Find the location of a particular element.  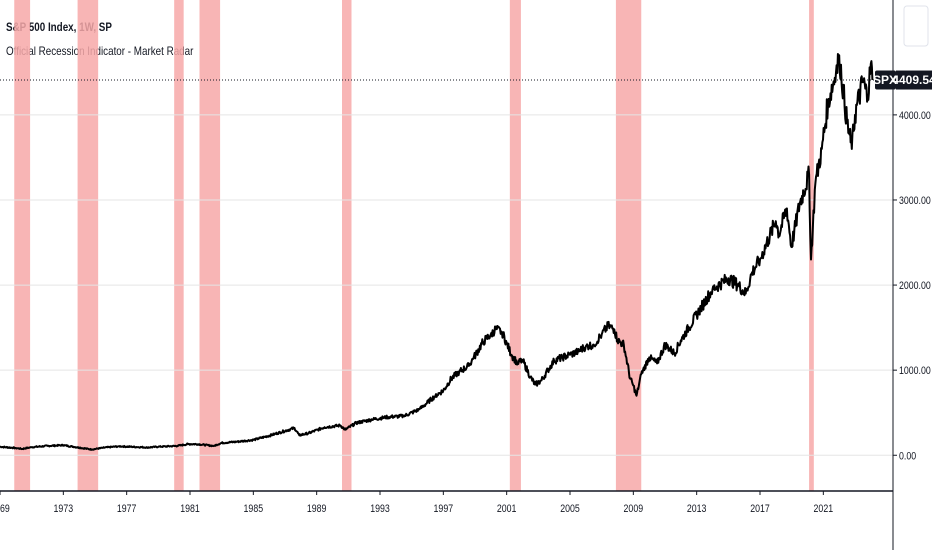

x-tick-label-2: 1977 is located at coordinates (127, 509).